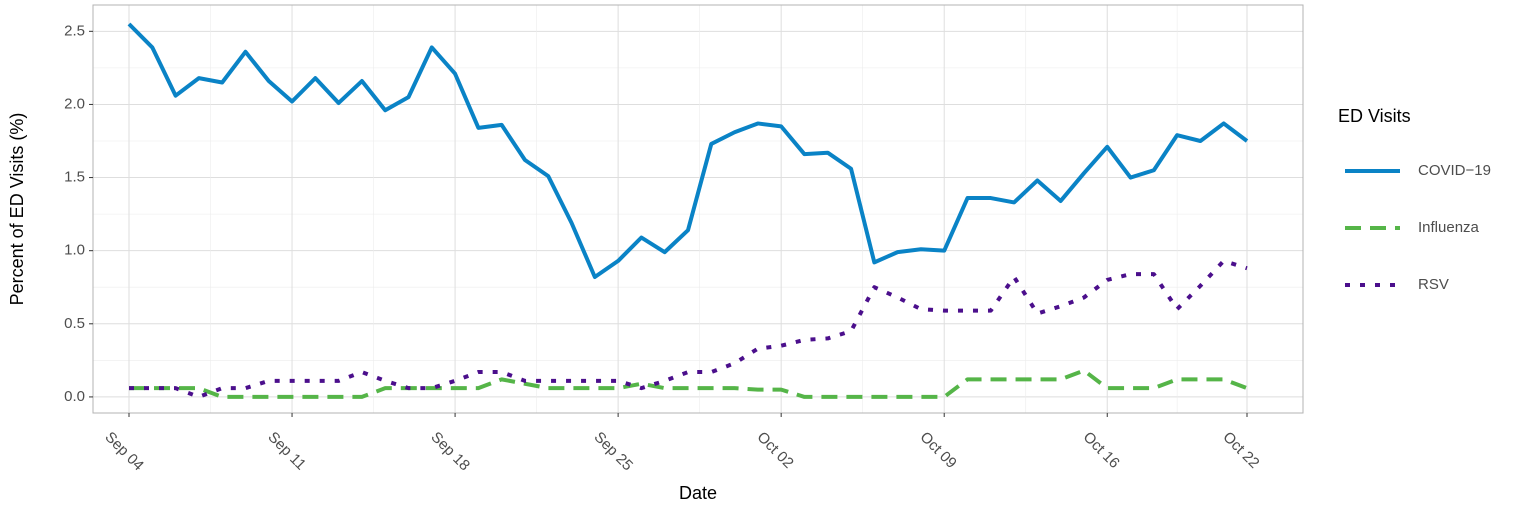  I want to click on legend-label: Influenza, so click(1449, 227).